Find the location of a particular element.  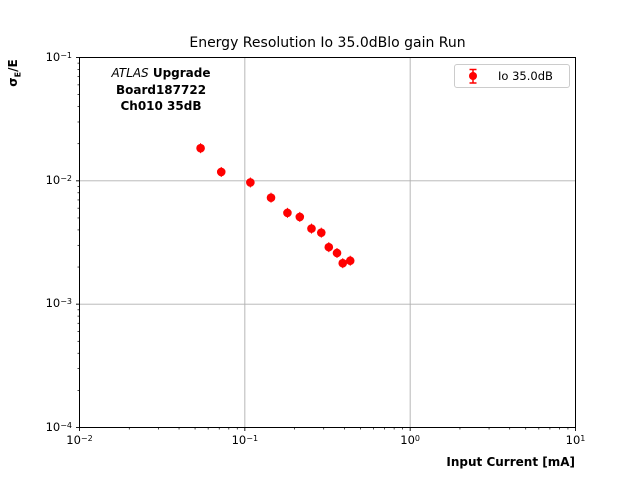

legend-errorbar-marker-icon is located at coordinates (473, 76).